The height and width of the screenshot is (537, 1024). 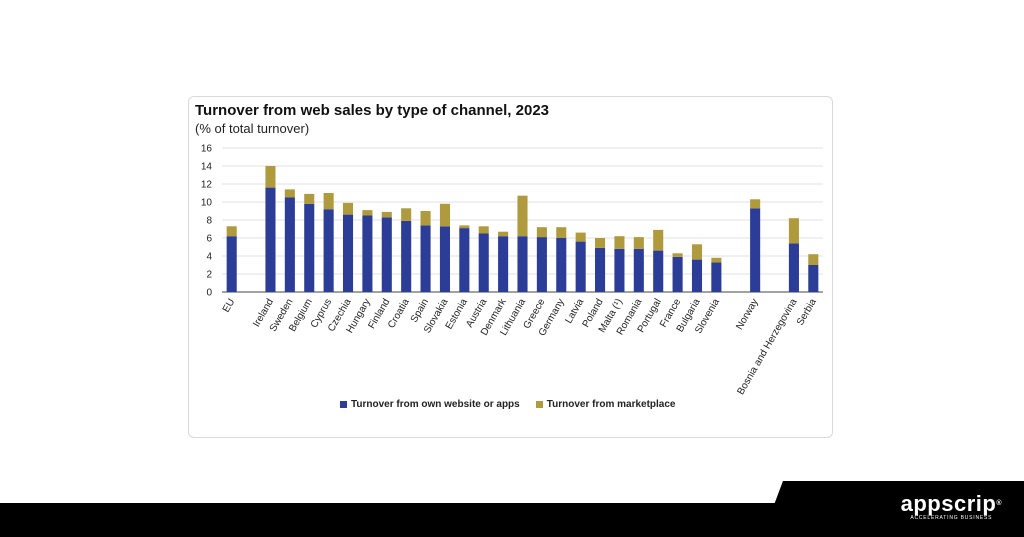 I want to click on y-tick-label: 12, so click(x=207, y=185).